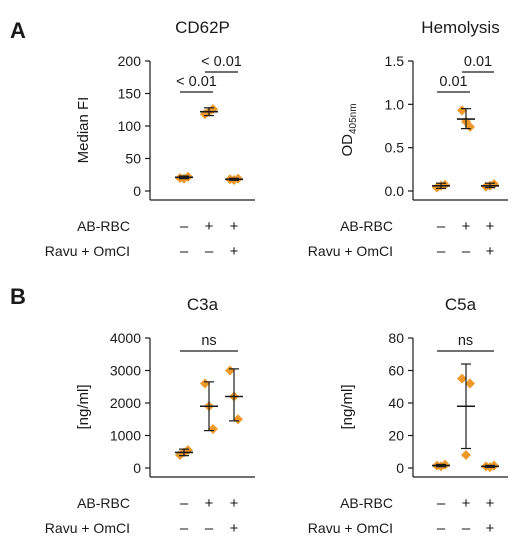 The height and width of the screenshot is (551, 520). I want to click on chart-title: CD62P, so click(202, 27).